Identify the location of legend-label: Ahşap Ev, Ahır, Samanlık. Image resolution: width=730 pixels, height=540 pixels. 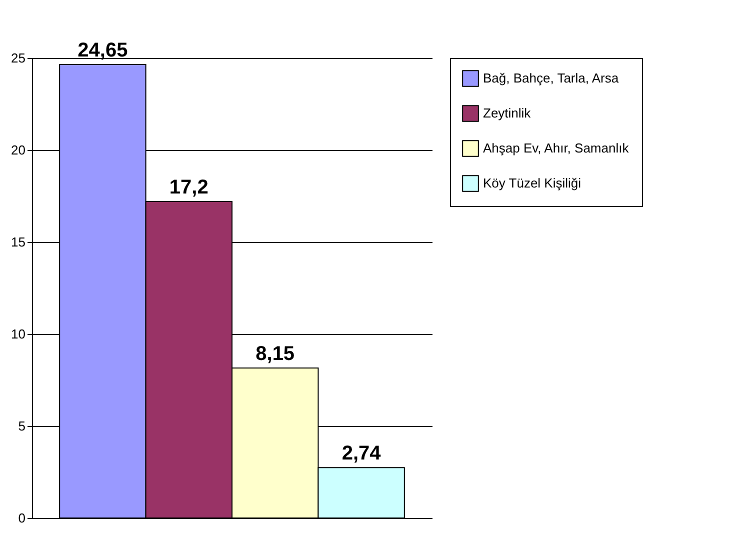
(556, 148).